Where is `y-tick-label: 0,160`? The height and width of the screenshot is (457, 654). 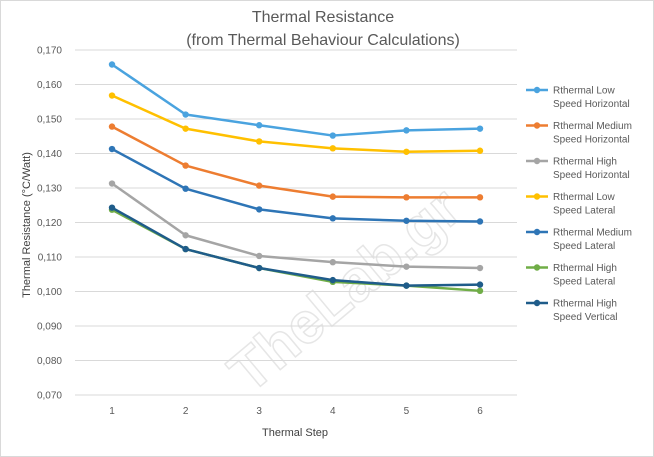
y-tick-label: 0,160 is located at coordinates (49, 85).